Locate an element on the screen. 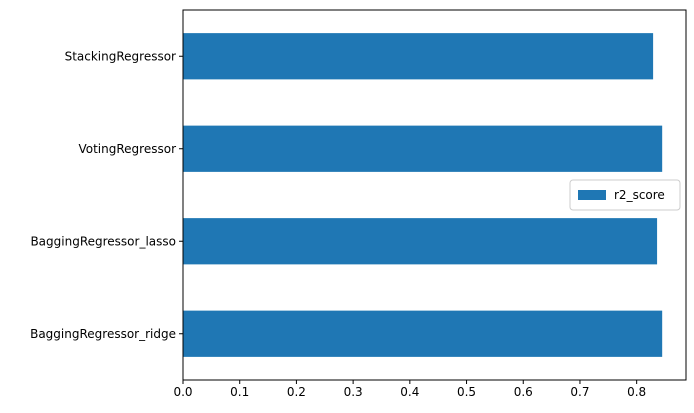 This screenshot has width=694, height=413. bar-VotingRegressor is located at coordinates (423, 148).